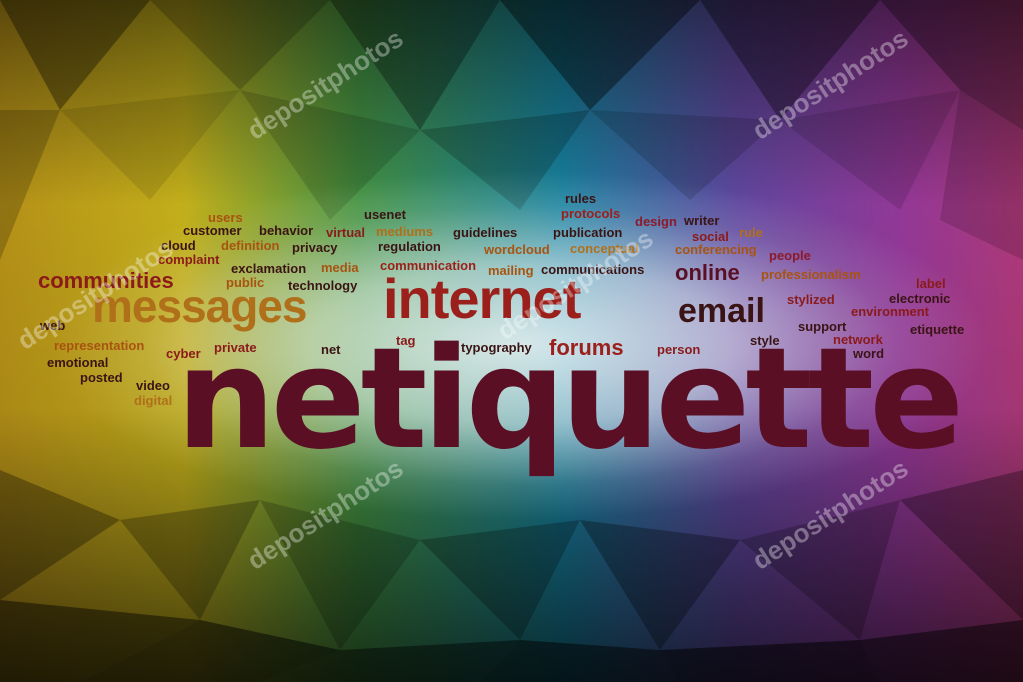 This screenshot has height=682, width=1023. Describe the element at coordinates (920, 298) in the screenshot. I see `cloud-word: electronic` at that location.